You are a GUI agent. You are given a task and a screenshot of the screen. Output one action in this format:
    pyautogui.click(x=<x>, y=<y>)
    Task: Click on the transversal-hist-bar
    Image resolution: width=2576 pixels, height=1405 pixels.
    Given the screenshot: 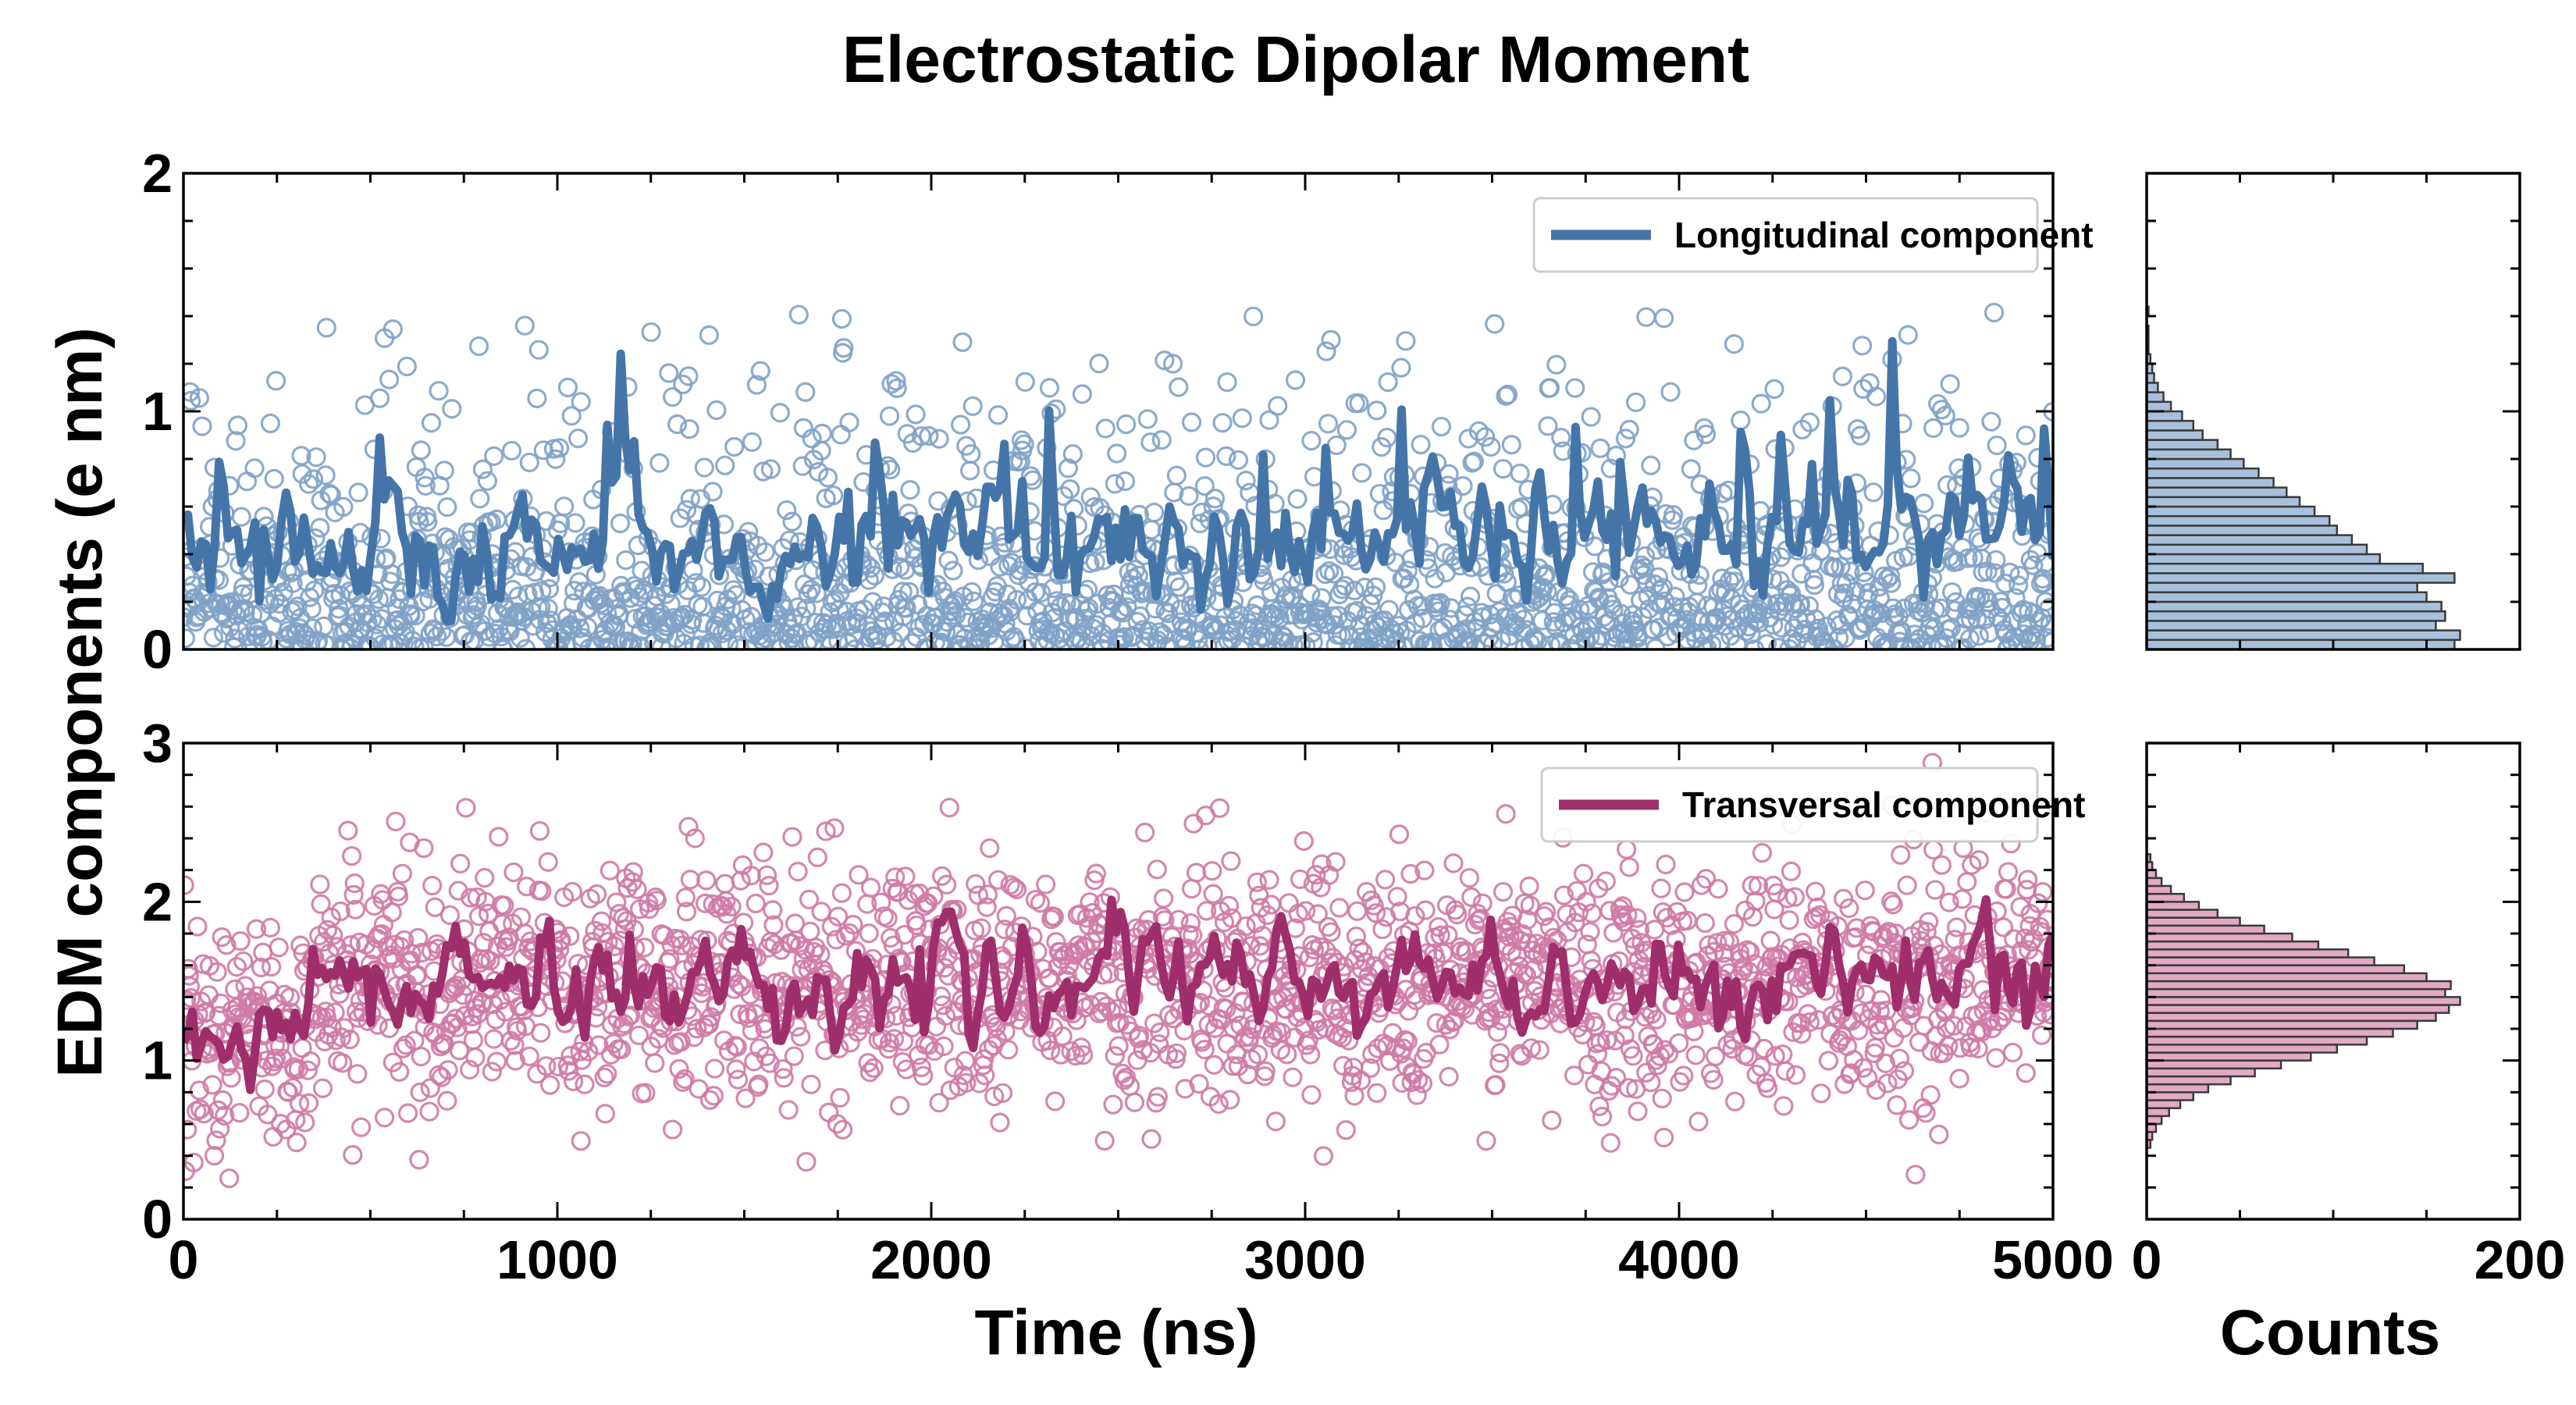 What is the action you would take?
    pyautogui.click(x=2269, y=1032)
    